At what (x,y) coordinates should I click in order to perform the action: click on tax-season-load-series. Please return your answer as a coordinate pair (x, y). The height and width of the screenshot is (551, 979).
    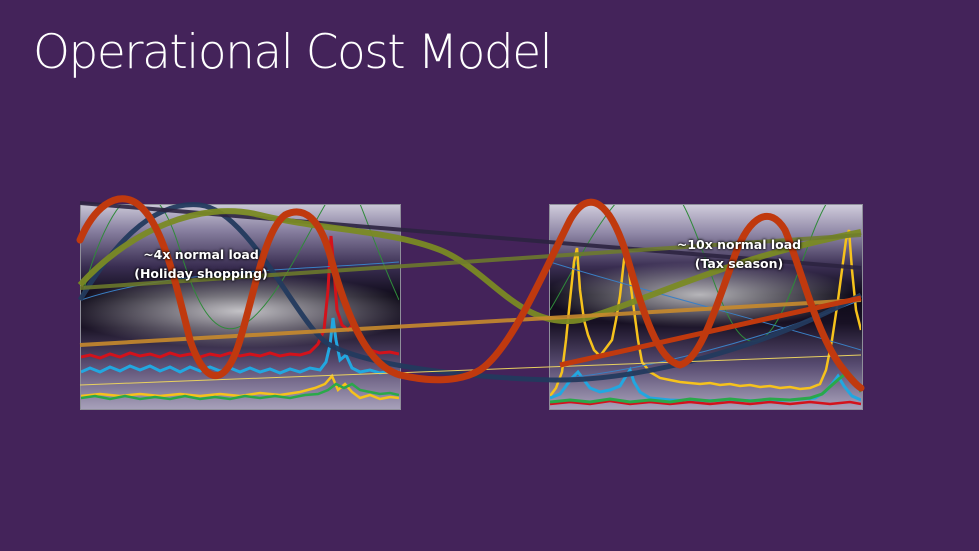
    Looking at the image, I should click on (705, 305).